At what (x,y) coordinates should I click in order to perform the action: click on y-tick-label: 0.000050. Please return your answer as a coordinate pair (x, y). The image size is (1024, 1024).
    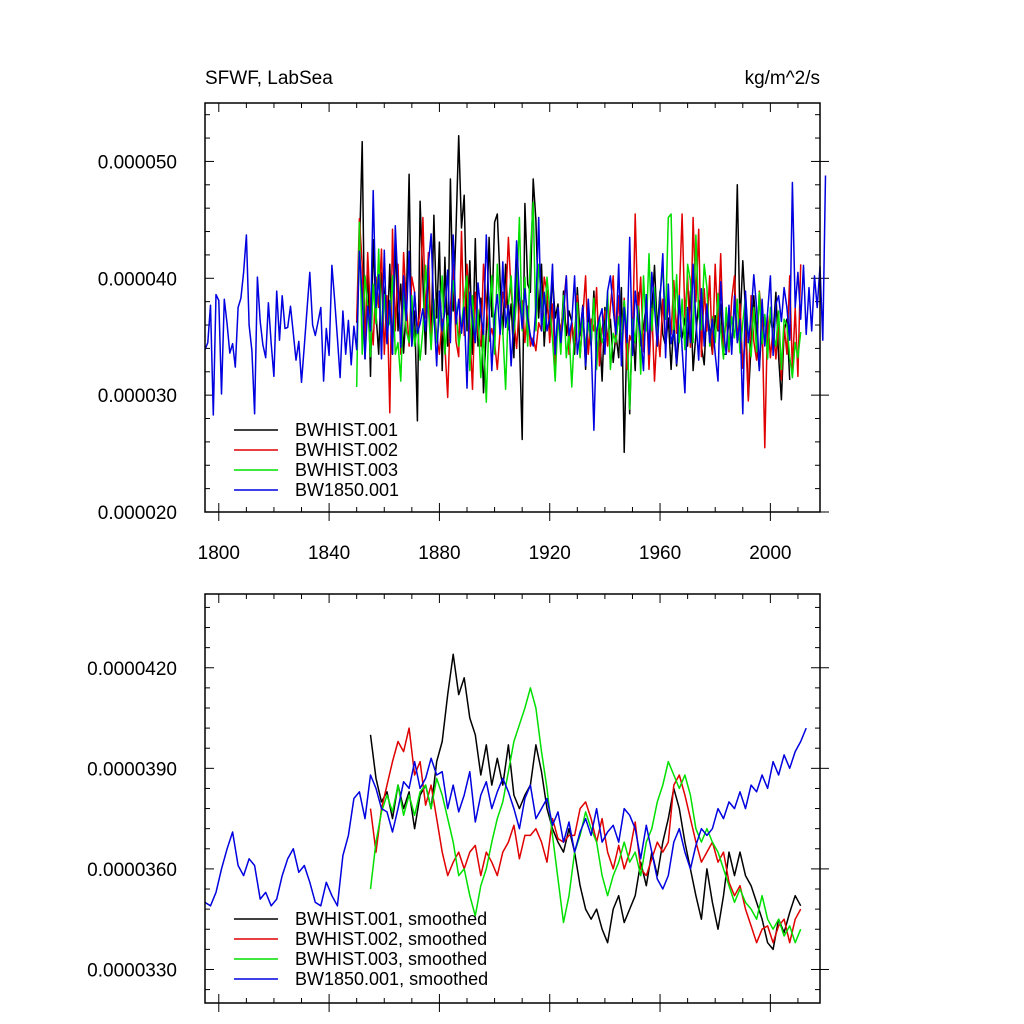
    Looking at the image, I should click on (137, 162).